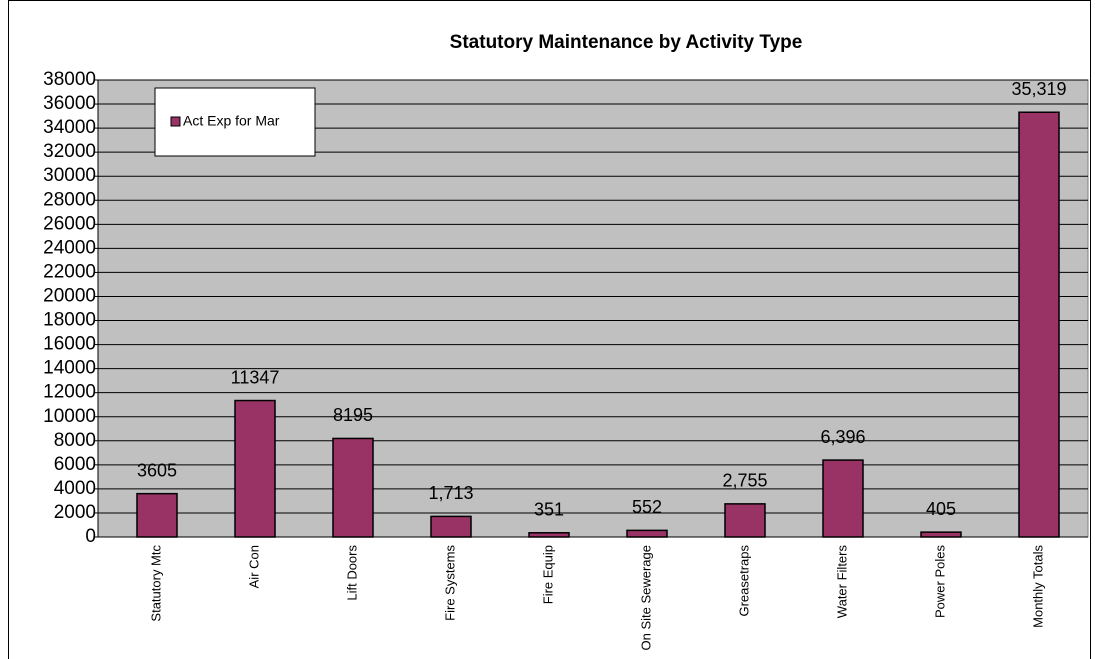  What do you see at coordinates (75, 464) in the screenshot?
I see `y-tick-label: 6000` at bounding box center [75, 464].